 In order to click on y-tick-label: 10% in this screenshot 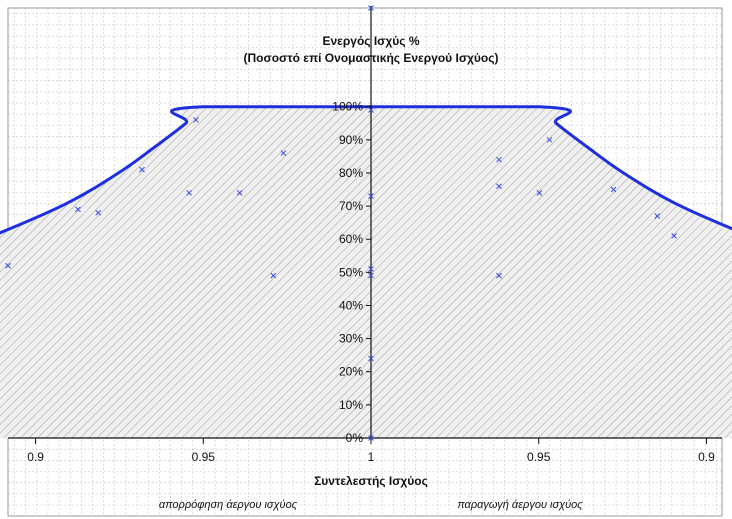, I will do `click(351, 405)`.